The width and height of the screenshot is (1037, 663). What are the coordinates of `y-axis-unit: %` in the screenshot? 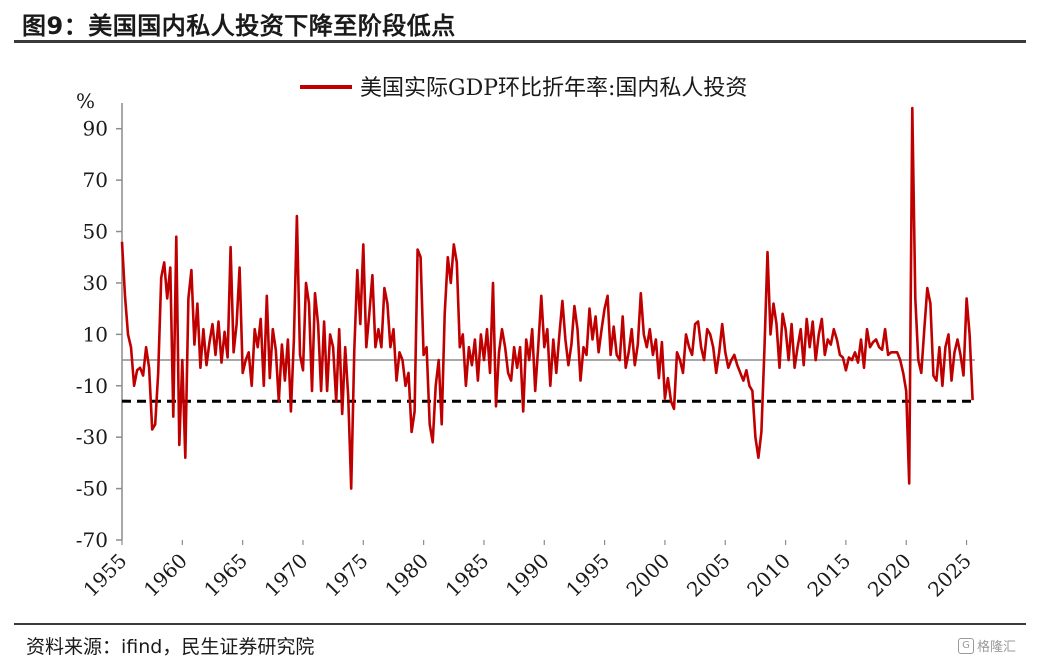 It's located at (85, 101).